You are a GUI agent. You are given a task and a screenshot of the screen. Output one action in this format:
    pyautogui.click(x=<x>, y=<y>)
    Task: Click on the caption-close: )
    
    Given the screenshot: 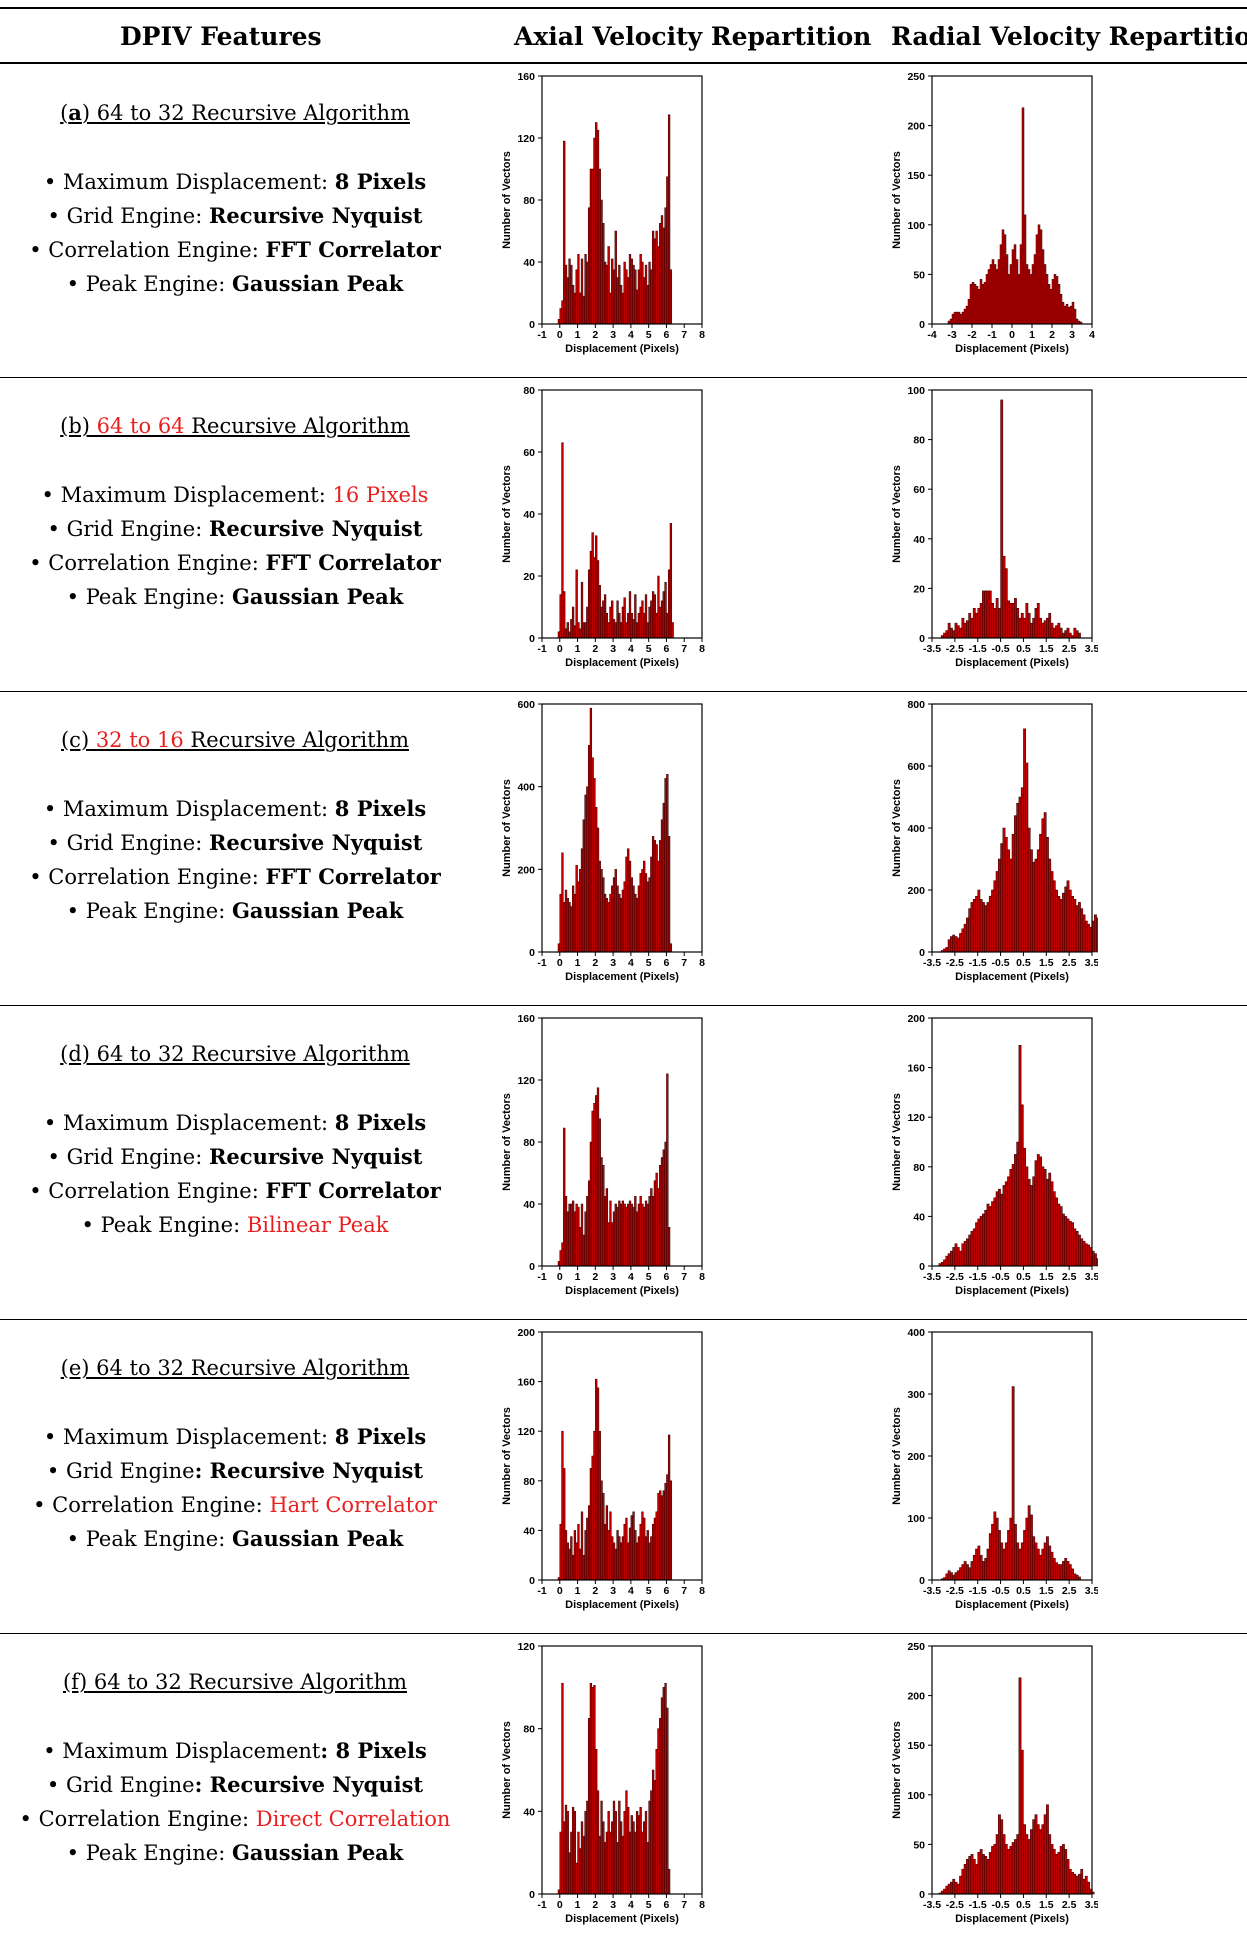 What is the action you would take?
    pyautogui.click(x=86, y=113)
    